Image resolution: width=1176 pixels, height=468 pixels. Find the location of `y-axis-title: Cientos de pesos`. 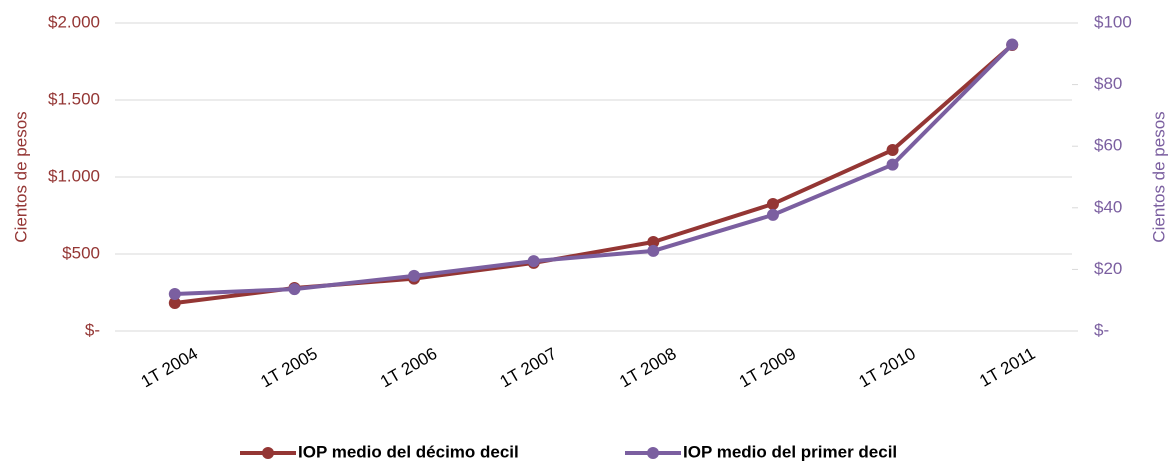

y-axis-title: Cientos de pesos is located at coordinates (20, 176).